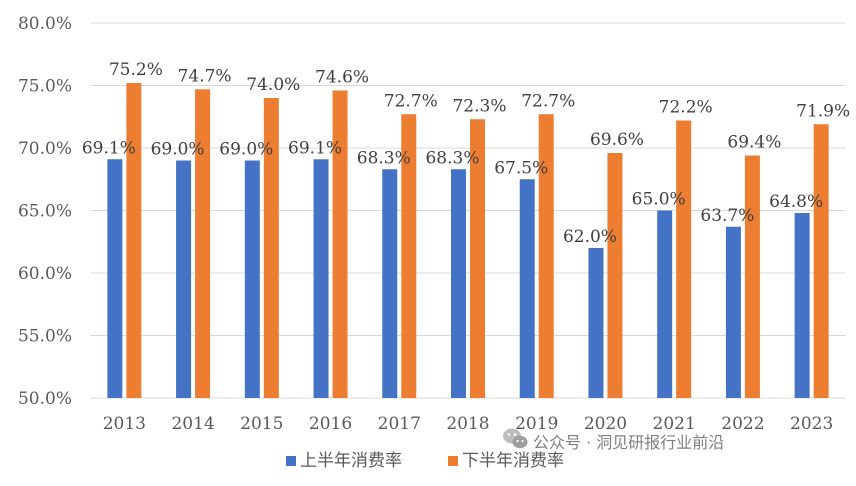 The image size is (856, 486). What do you see at coordinates (479, 106) in the screenshot?
I see `data-label-series-2: 72.3%` at bounding box center [479, 106].